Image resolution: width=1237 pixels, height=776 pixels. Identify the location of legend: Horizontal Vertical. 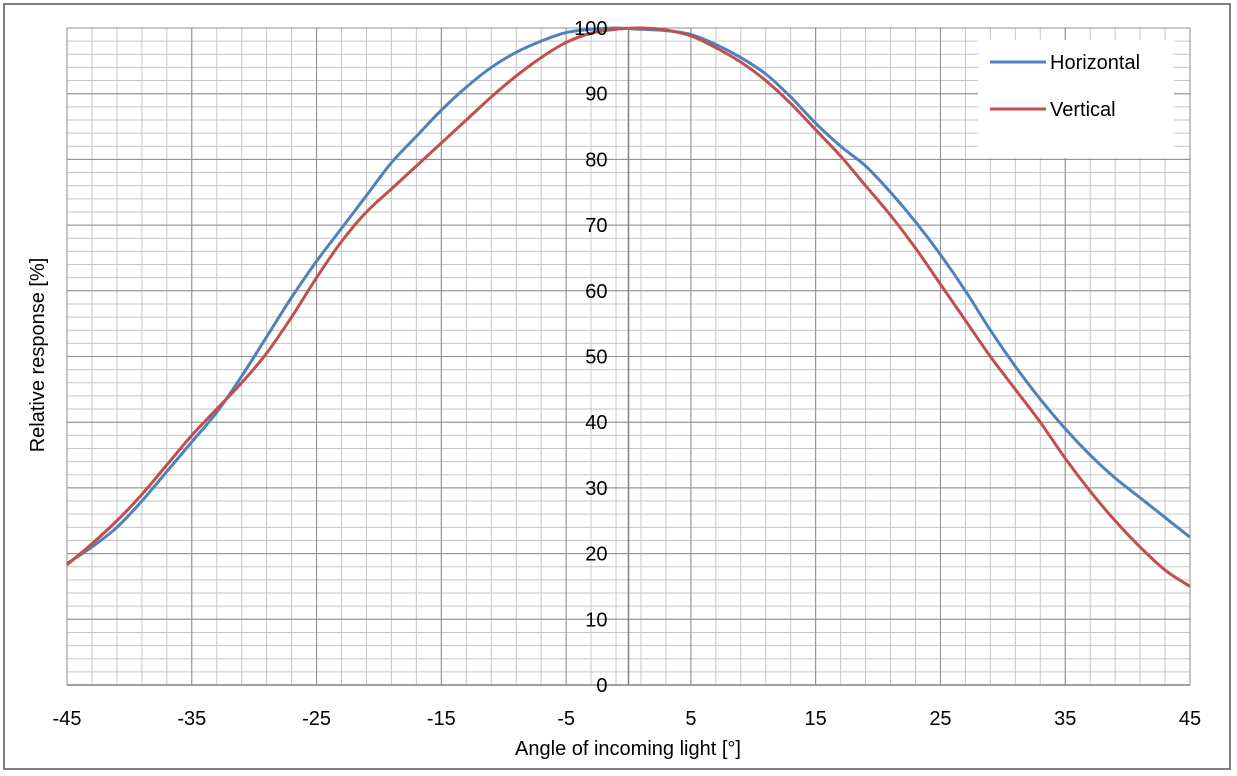
(1076, 99).